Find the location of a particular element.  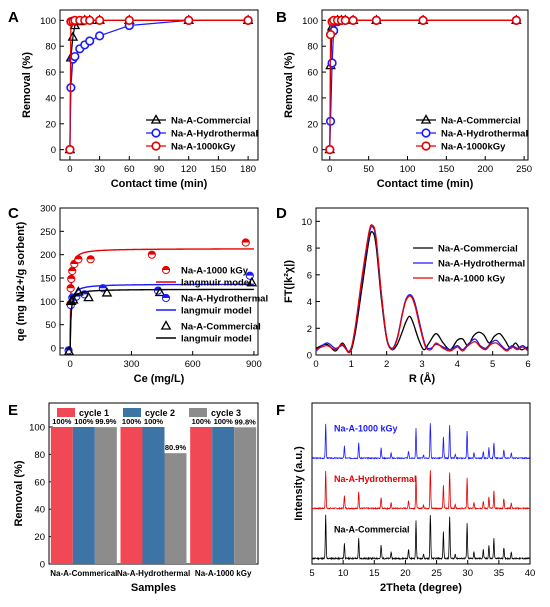

bar-value-label: 99.9% is located at coordinates (106, 421).